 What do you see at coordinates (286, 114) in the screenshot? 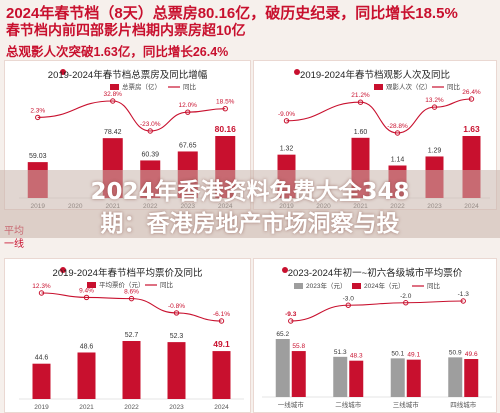
I see `yoy-label: -9.0%` at bounding box center [286, 114].